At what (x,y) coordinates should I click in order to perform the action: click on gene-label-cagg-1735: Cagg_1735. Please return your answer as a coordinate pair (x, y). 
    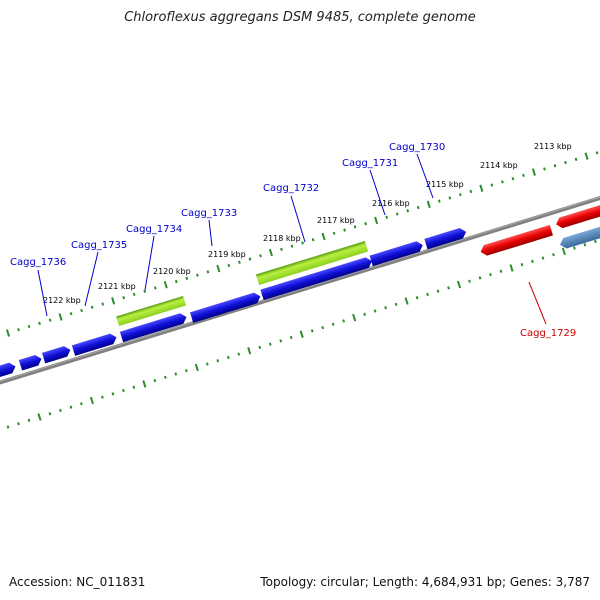
    Looking at the image, I should click on (99, 245).